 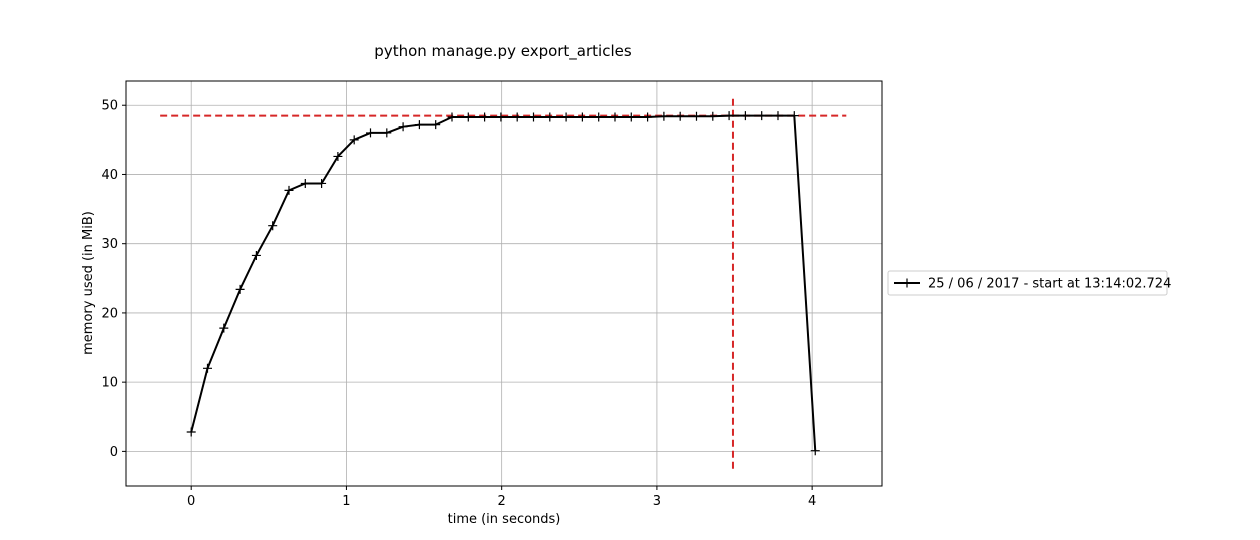 What do you see at coordinates (346, 501) in the screenshot?
I see `x-tick-label: 1` at bounding box center [346, 501].